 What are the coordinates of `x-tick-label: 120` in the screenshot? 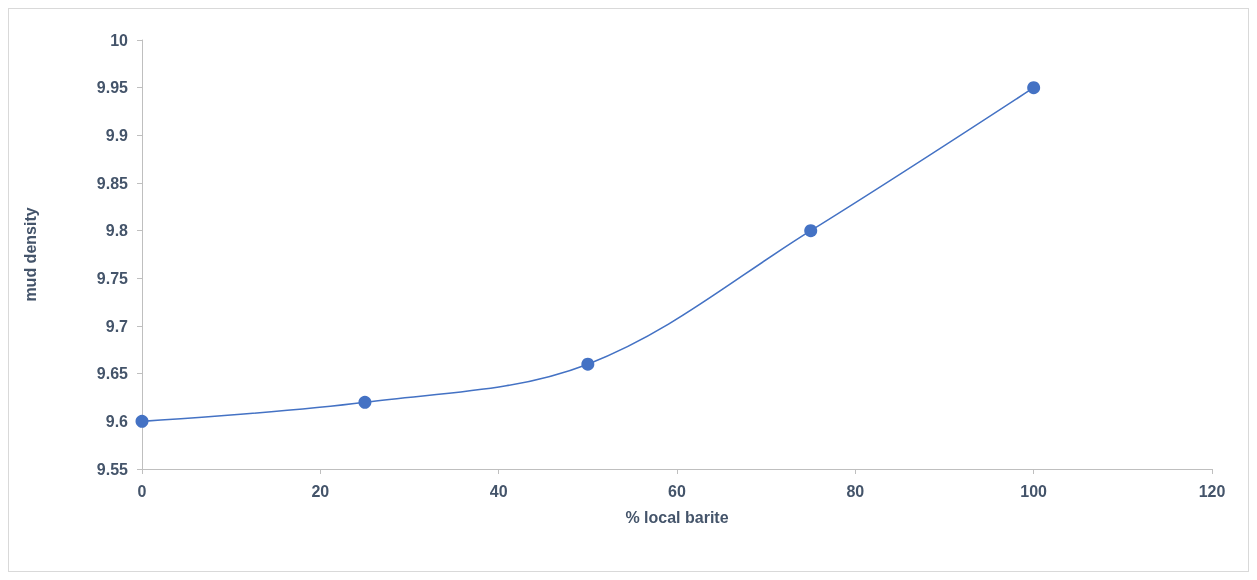 It's located at (1212, 491).